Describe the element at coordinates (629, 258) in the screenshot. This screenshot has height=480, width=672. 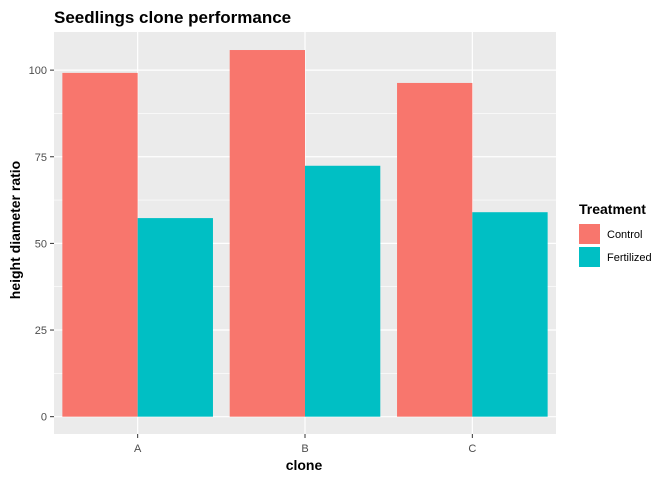
I see `legend-label-fertilized: Fertilized` at that location.